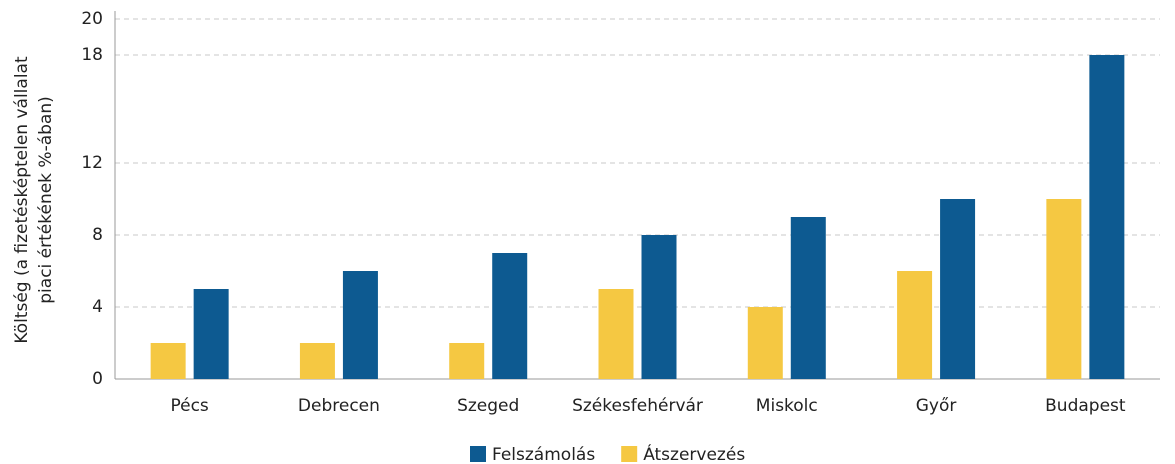 Image resolution: width=1175 pixels, height=464 pixels. What do you see at coordinates (637, 406) in the screenshot?
I see `x-tick-label: Székesfehérvár` at bounding box center [637, 406].